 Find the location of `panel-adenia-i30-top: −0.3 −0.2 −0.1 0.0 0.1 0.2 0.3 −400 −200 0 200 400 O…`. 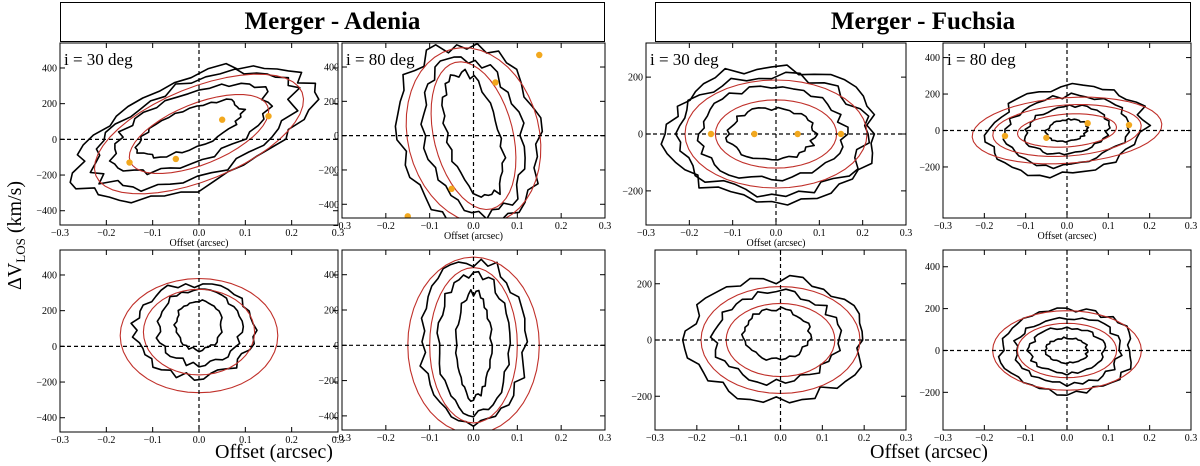

panel-adenia-i30-top: −0.3 −0.2 −0.1 0.0 0.1 0.2 0.3 −400 −200 0 200 400 O… is located at coordinates (190, 145).